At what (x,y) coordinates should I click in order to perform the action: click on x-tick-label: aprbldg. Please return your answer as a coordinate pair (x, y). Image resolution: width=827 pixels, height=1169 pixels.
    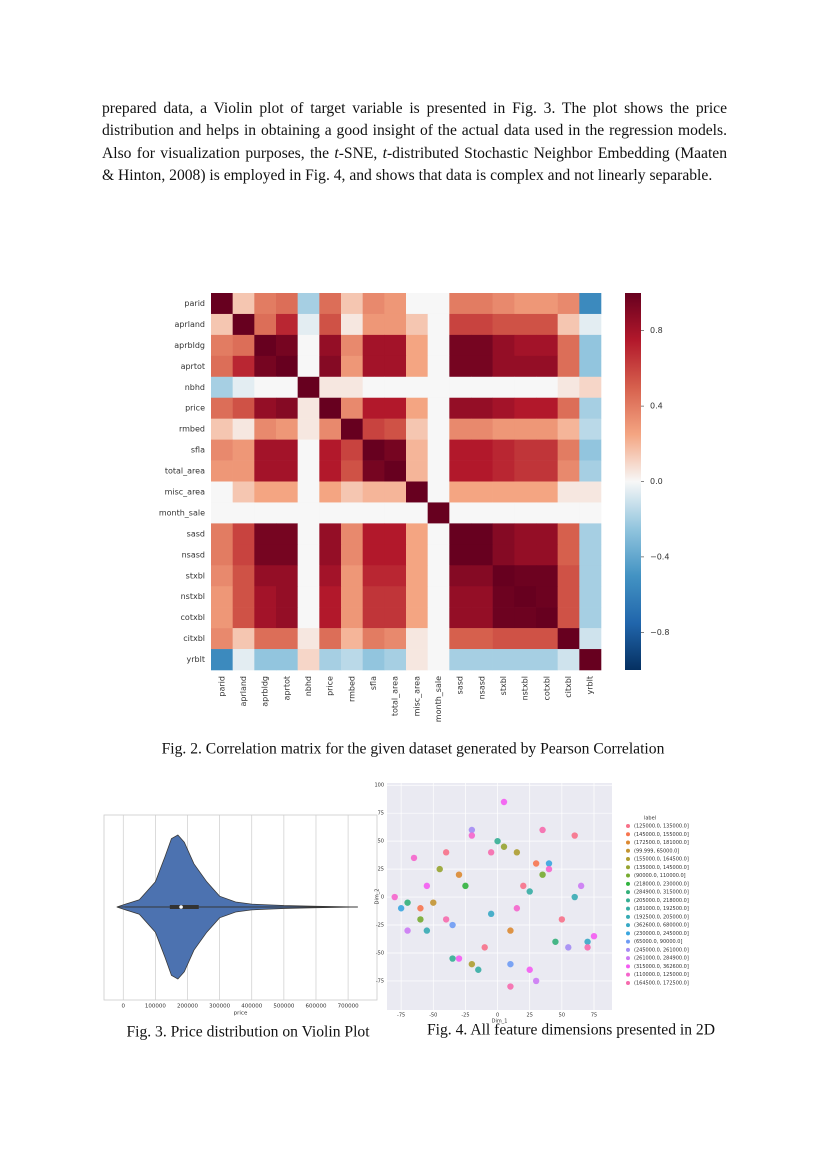
    Looking at the image, I should click on (265, 691).